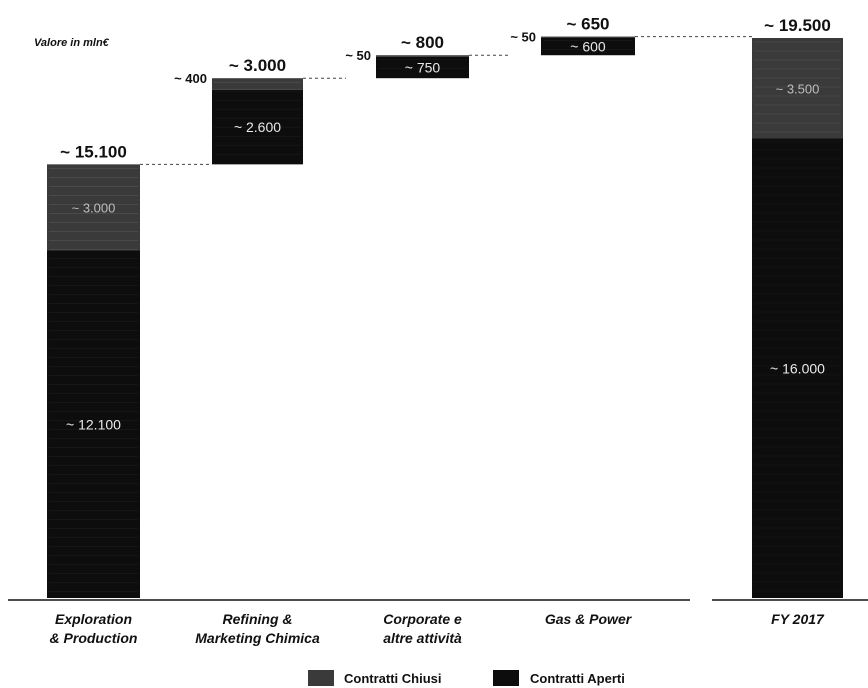 The height and width of the screenshot is (688, 868). I want to click on category-label: Corporate e, so click(422, 619).